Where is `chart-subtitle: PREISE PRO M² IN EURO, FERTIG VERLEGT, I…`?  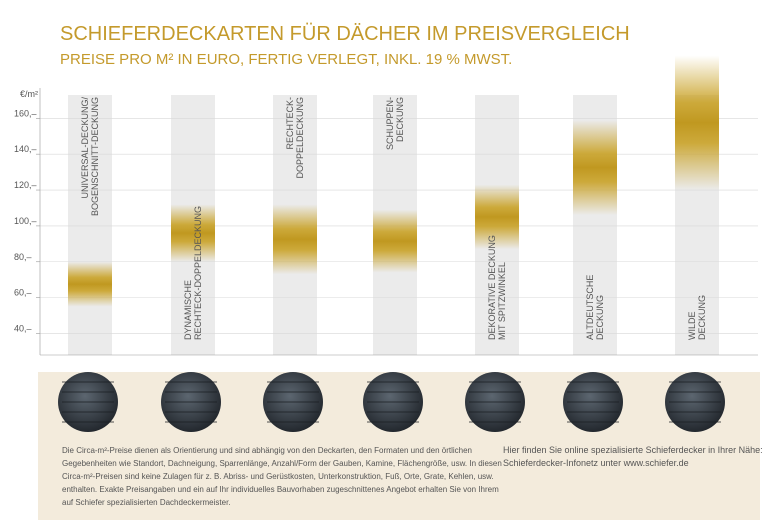 chart-subtitle: PREISE PRO M² IN EURO, FERTIG VERLEGT, I… is located at coordinates (286, 59).